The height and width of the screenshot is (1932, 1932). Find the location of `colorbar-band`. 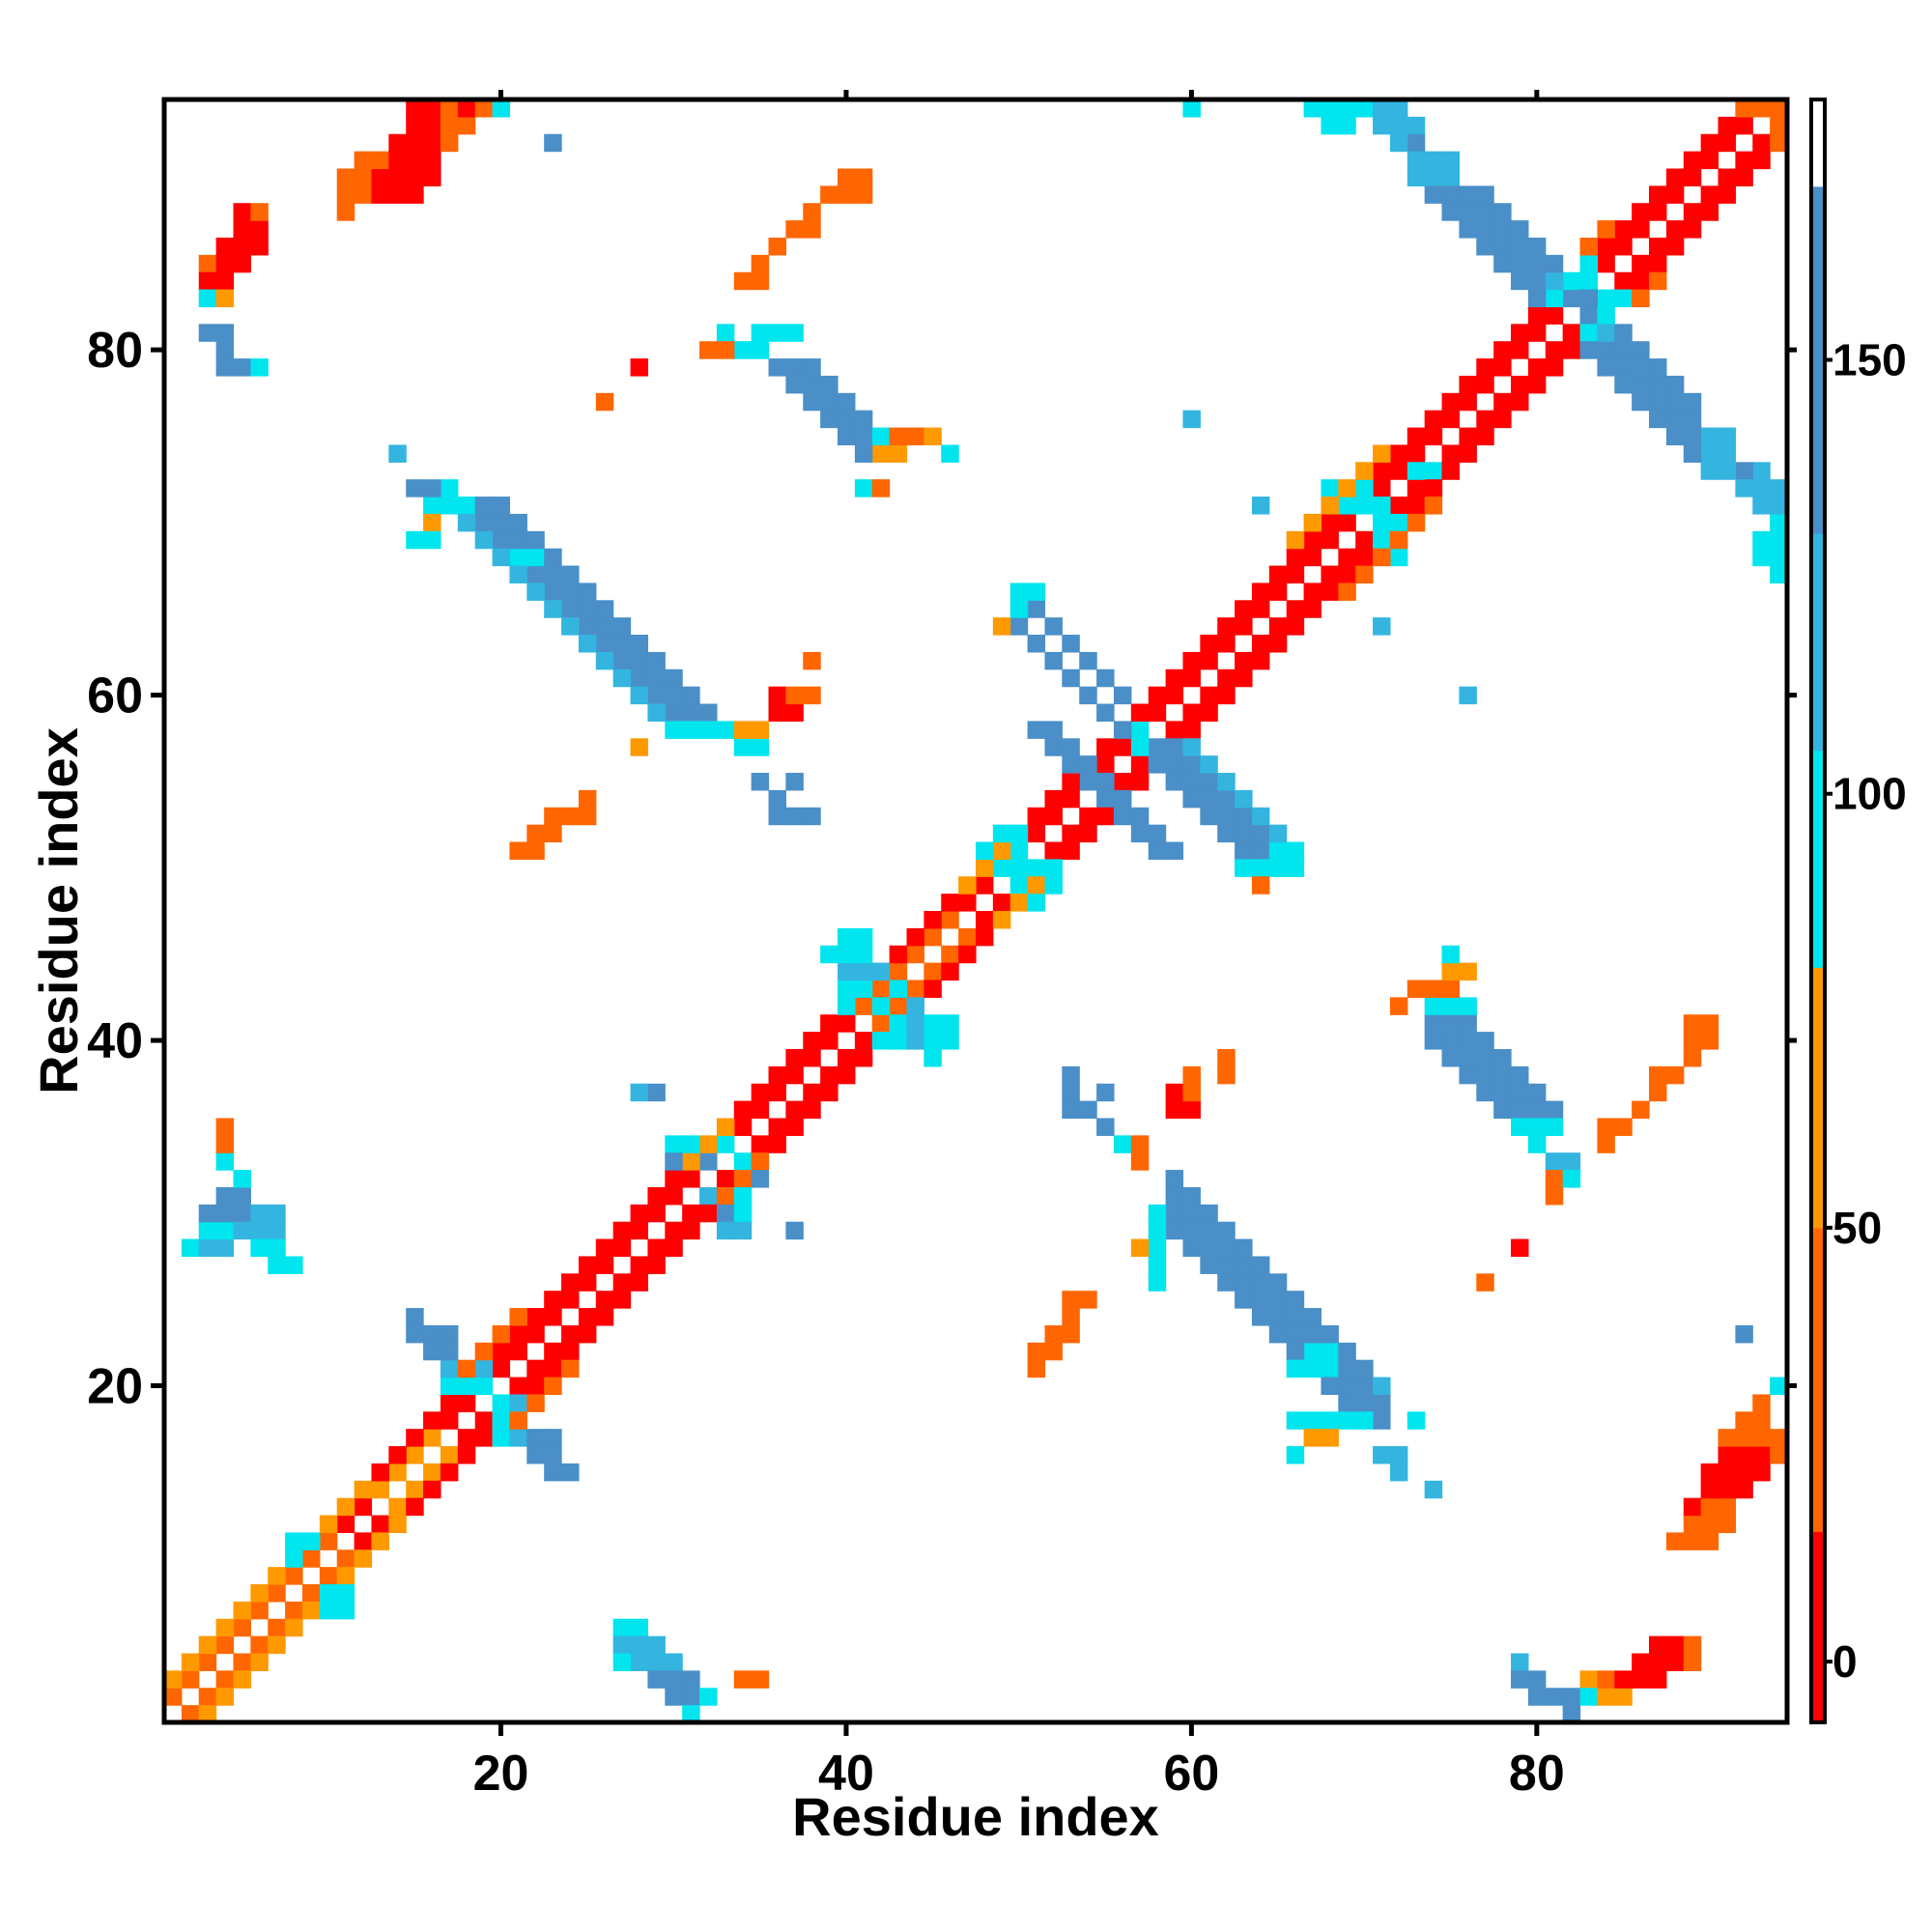

colorbar-band is located at coordinates (1818, 1379).